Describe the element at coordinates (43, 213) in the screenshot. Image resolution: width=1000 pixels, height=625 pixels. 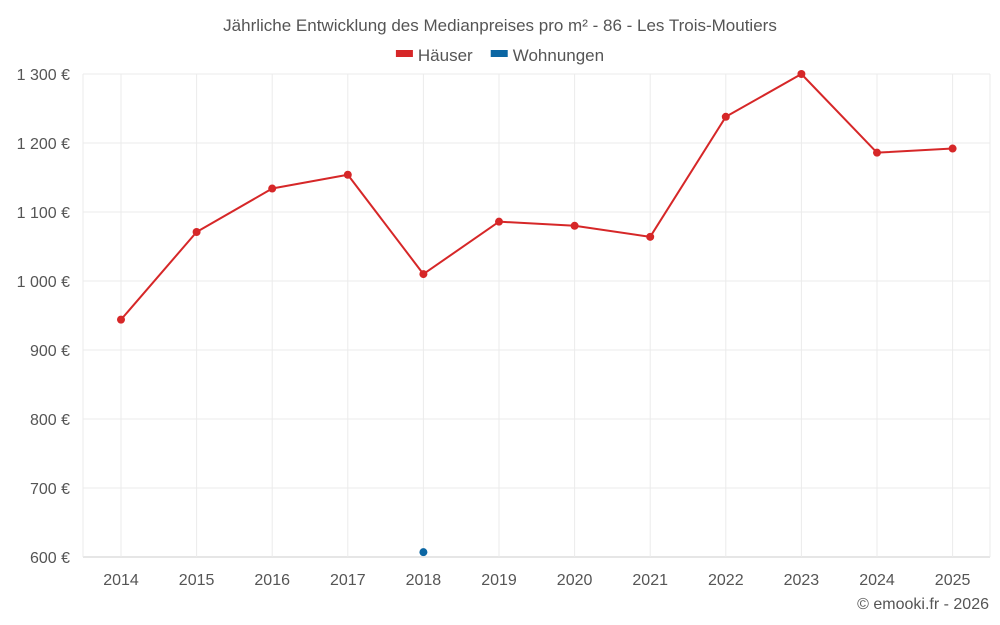
I see `y-tick-label: 1 100 €` at that location.